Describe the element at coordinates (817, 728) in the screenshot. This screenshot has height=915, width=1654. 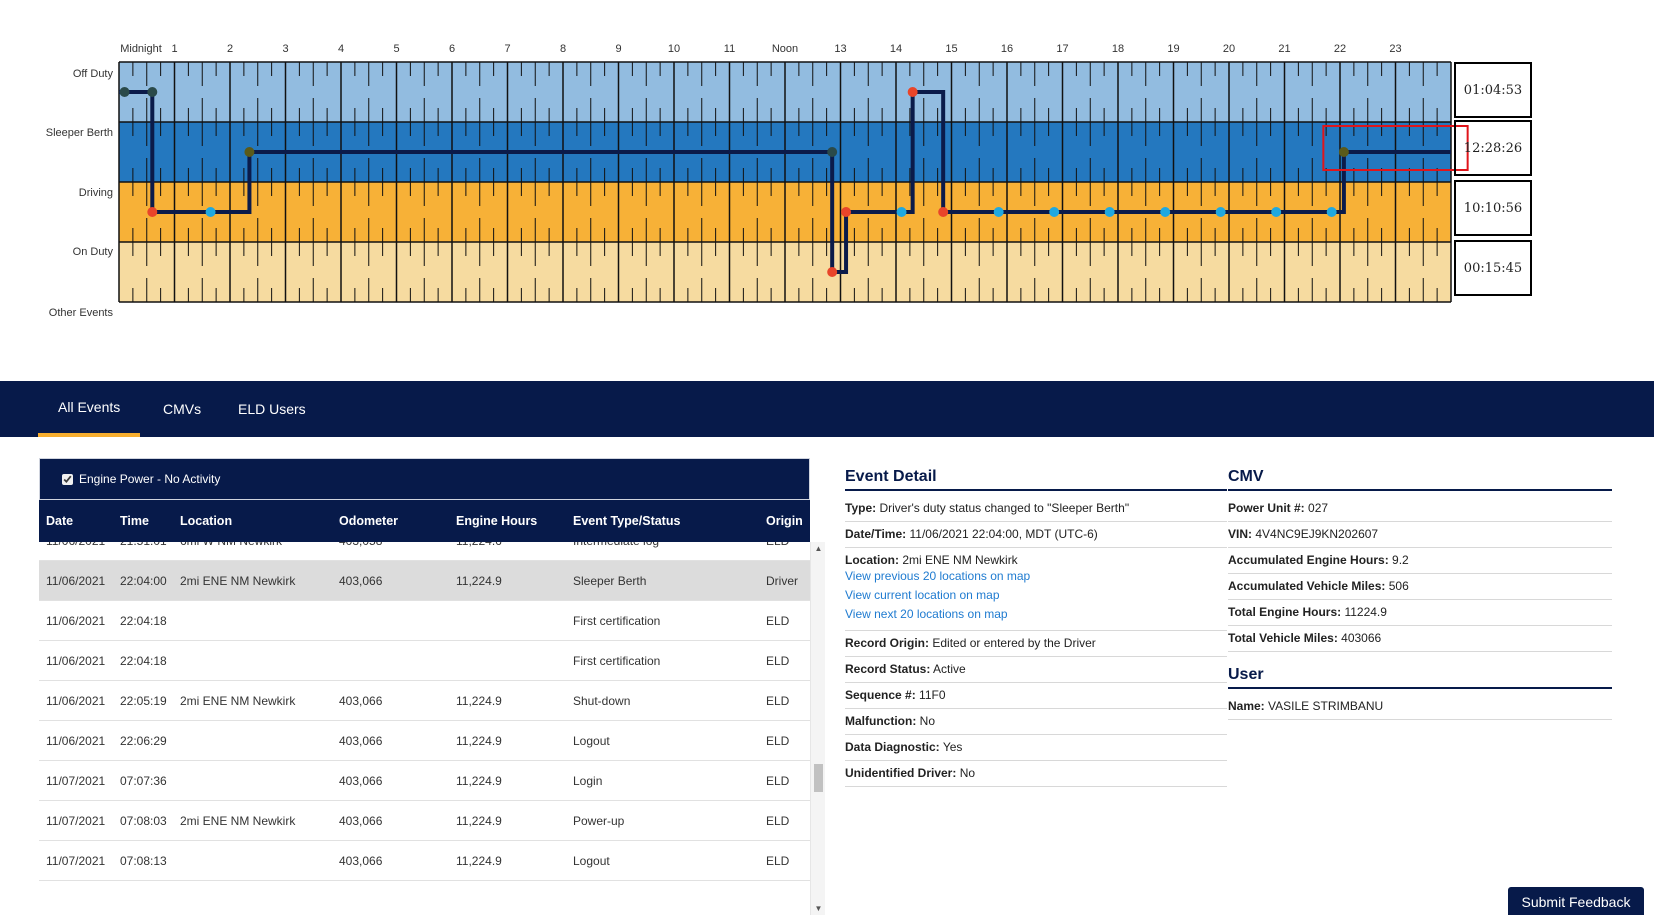
I see `table-scrollbar: ▲ ▼` at that location.